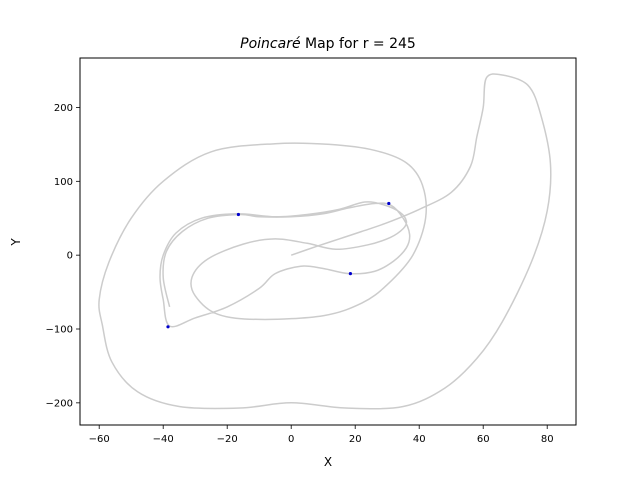 The height and width of the screenshot is (478, 640). What do you see at coordinates (355, 439) in the screenshot?
I see `x-tick-label: 20` at bounding box center [355, 439].